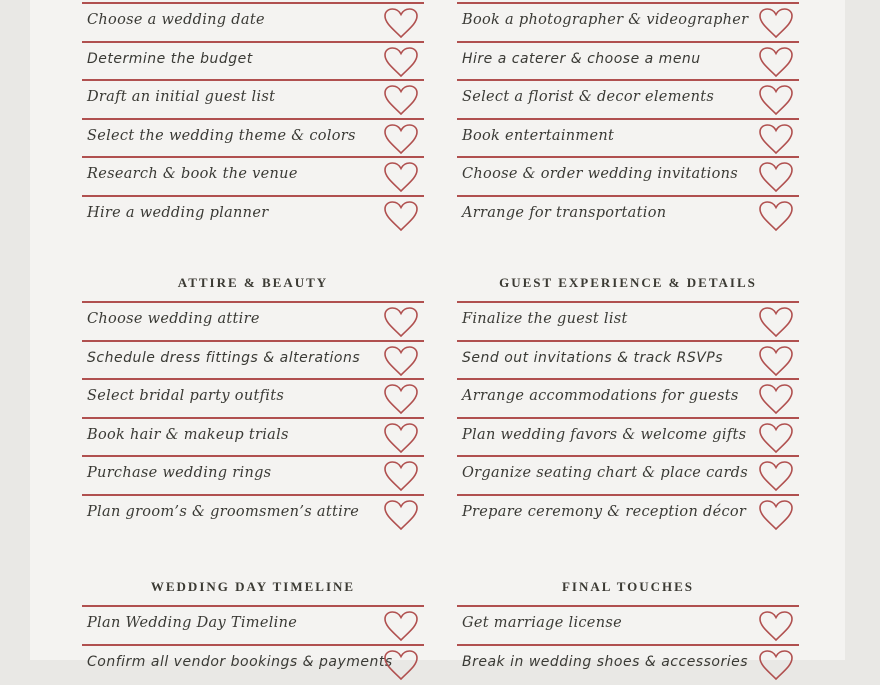  I want to click on checklist-item: Select a florist & decor elements, so click(628, 98).